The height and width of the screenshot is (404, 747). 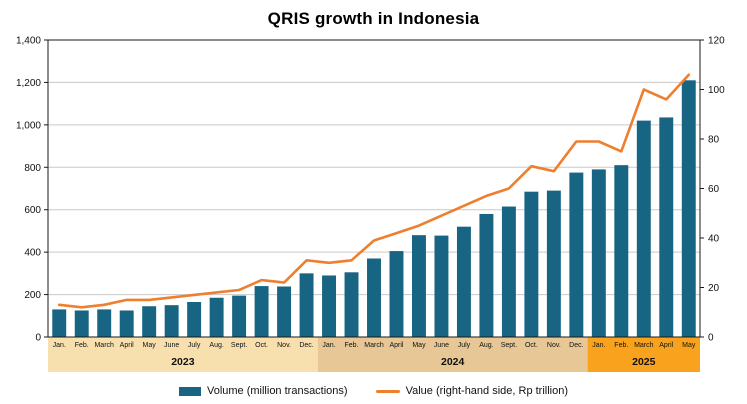 What do you see at coordinates (714, 288) in the screenshot?
I see `right-axis-label: 20` at bounding box center [714, 288].